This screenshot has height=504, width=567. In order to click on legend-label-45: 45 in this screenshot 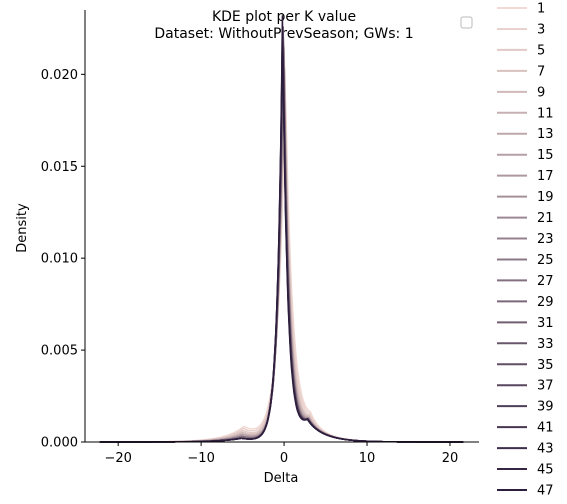, I will do `click(545, 470)`.